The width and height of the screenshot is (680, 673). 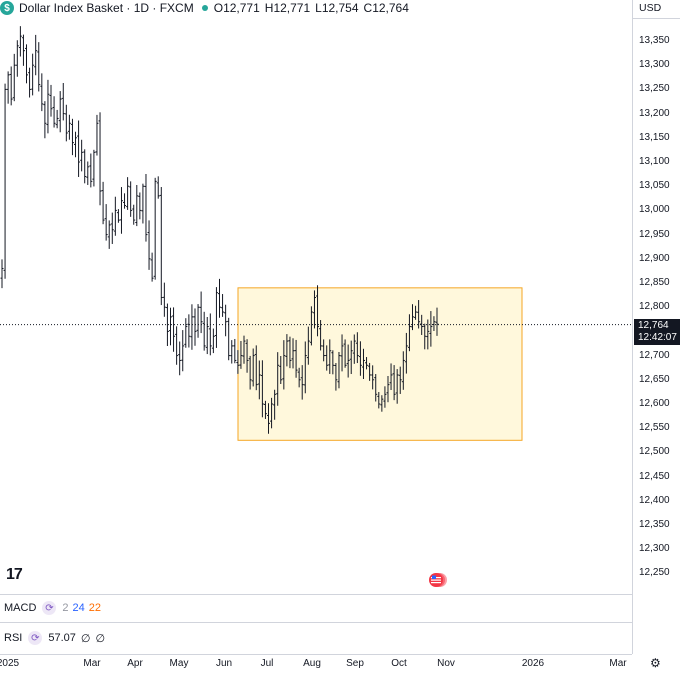 What do you see at coordinates (650, 8) in the screenshot?
I see `currency-selector: USD` at bounding box center [650, 8].